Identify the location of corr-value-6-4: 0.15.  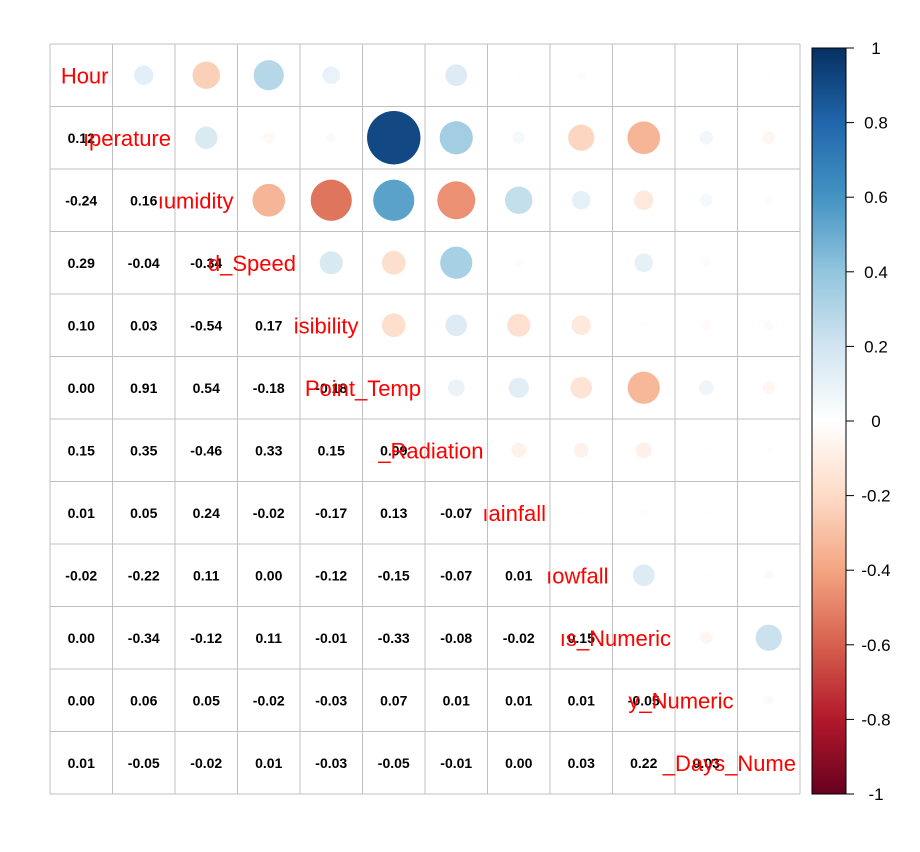
(331, 450).